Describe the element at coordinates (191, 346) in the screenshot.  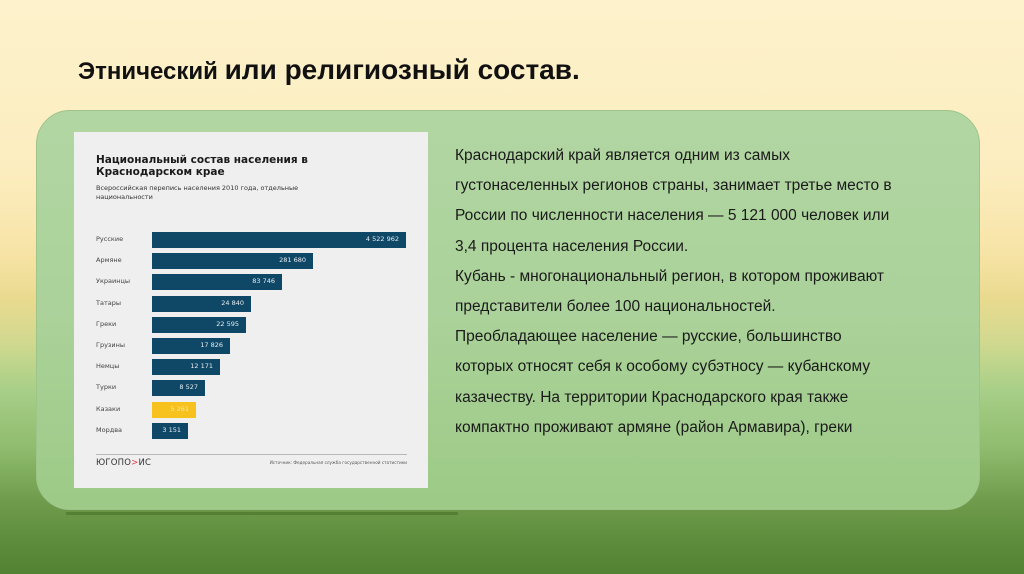
I see `bar: 17 826` at that location.